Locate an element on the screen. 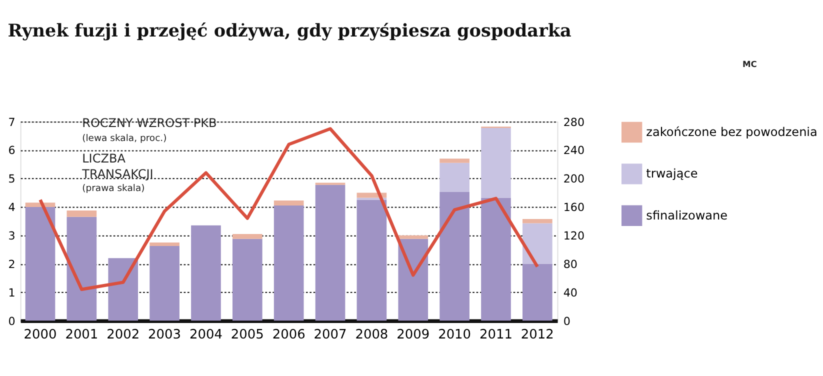  x-tick-label: 2010 is located at coordinates (455, 335).